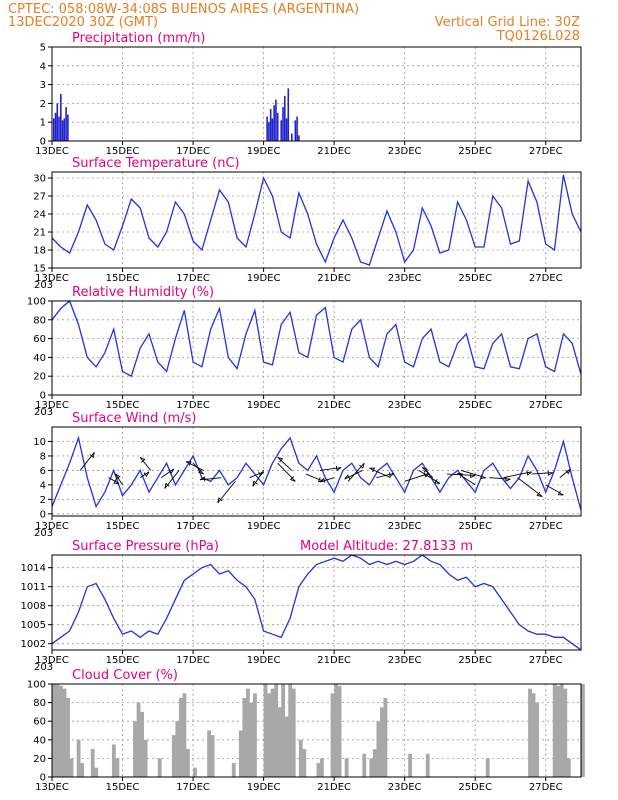  Describe the element at coordinates (405, 526) in the screenshot. I see `panel-3-xtick-label: 23DEC` at that location.